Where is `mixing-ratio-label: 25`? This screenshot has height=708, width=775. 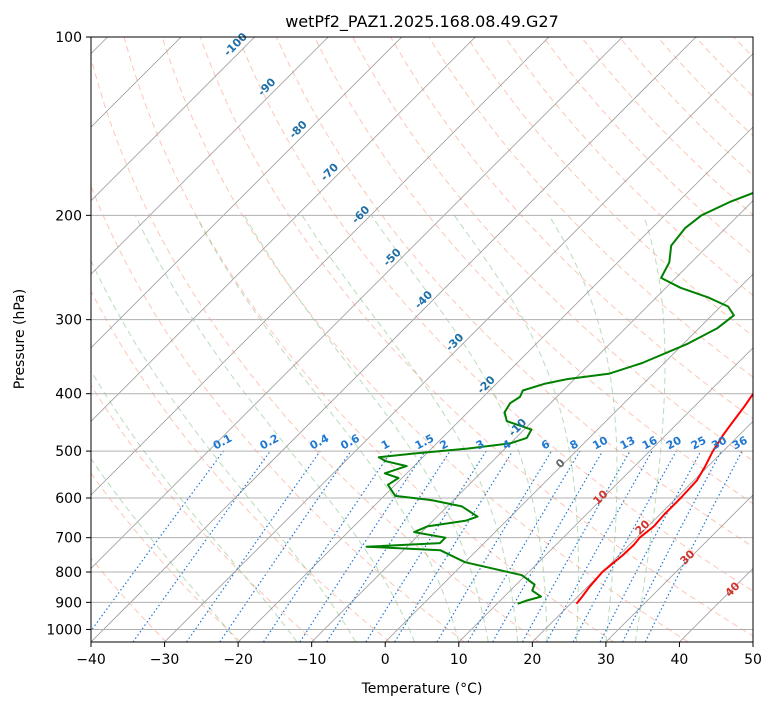 mixing-ratio-label: 25 is located at coordinates (699, 443).